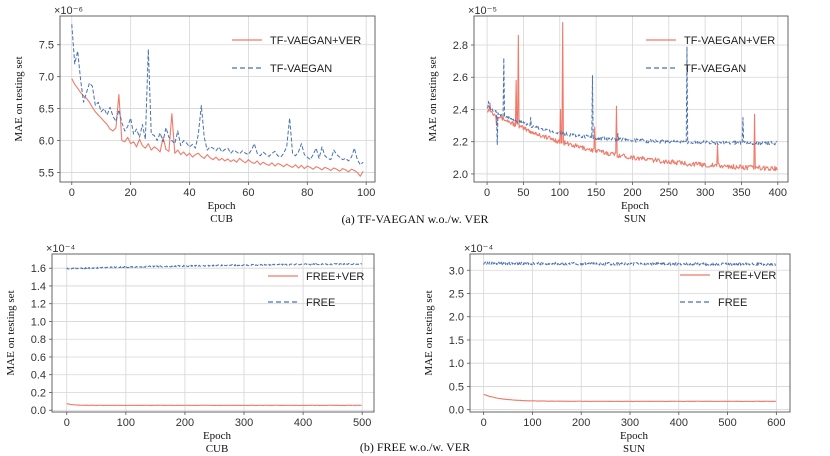 This screenshot has width=830, height=456. I want to click on y-tick-label: 1.5, so click(456, 341).